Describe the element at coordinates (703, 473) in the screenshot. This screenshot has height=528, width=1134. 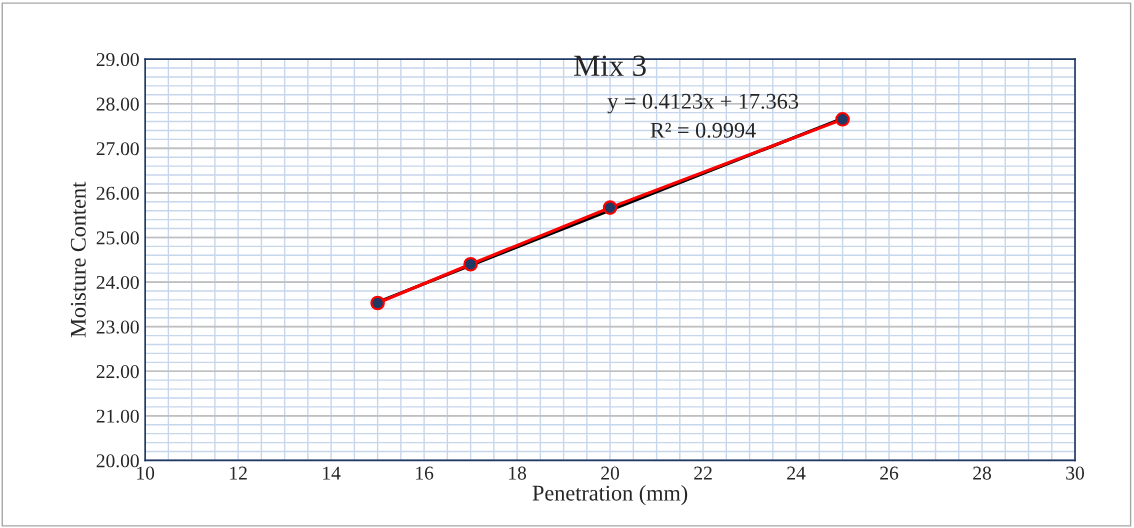
I see `x-tick-label: 22` at that location.